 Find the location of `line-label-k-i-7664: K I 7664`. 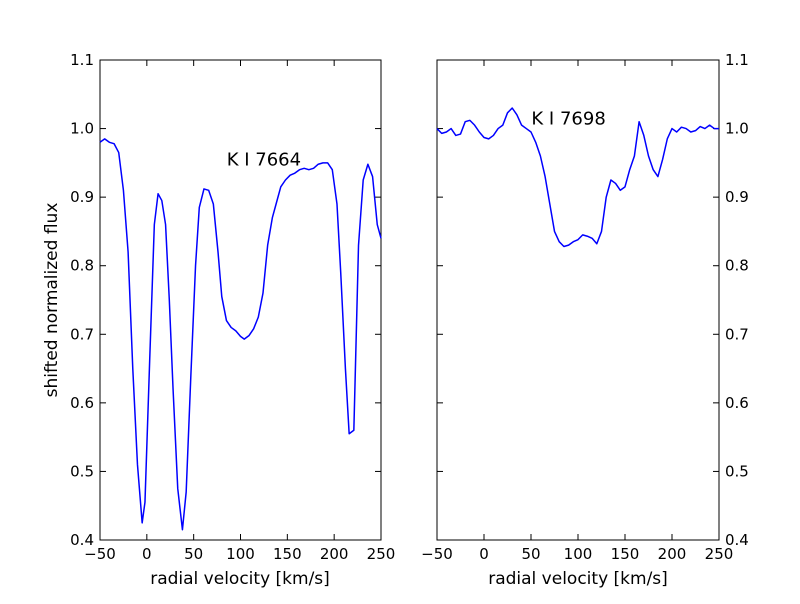

line-label-k-i-7664: K I 7664 is located at coordinates (264, 159).